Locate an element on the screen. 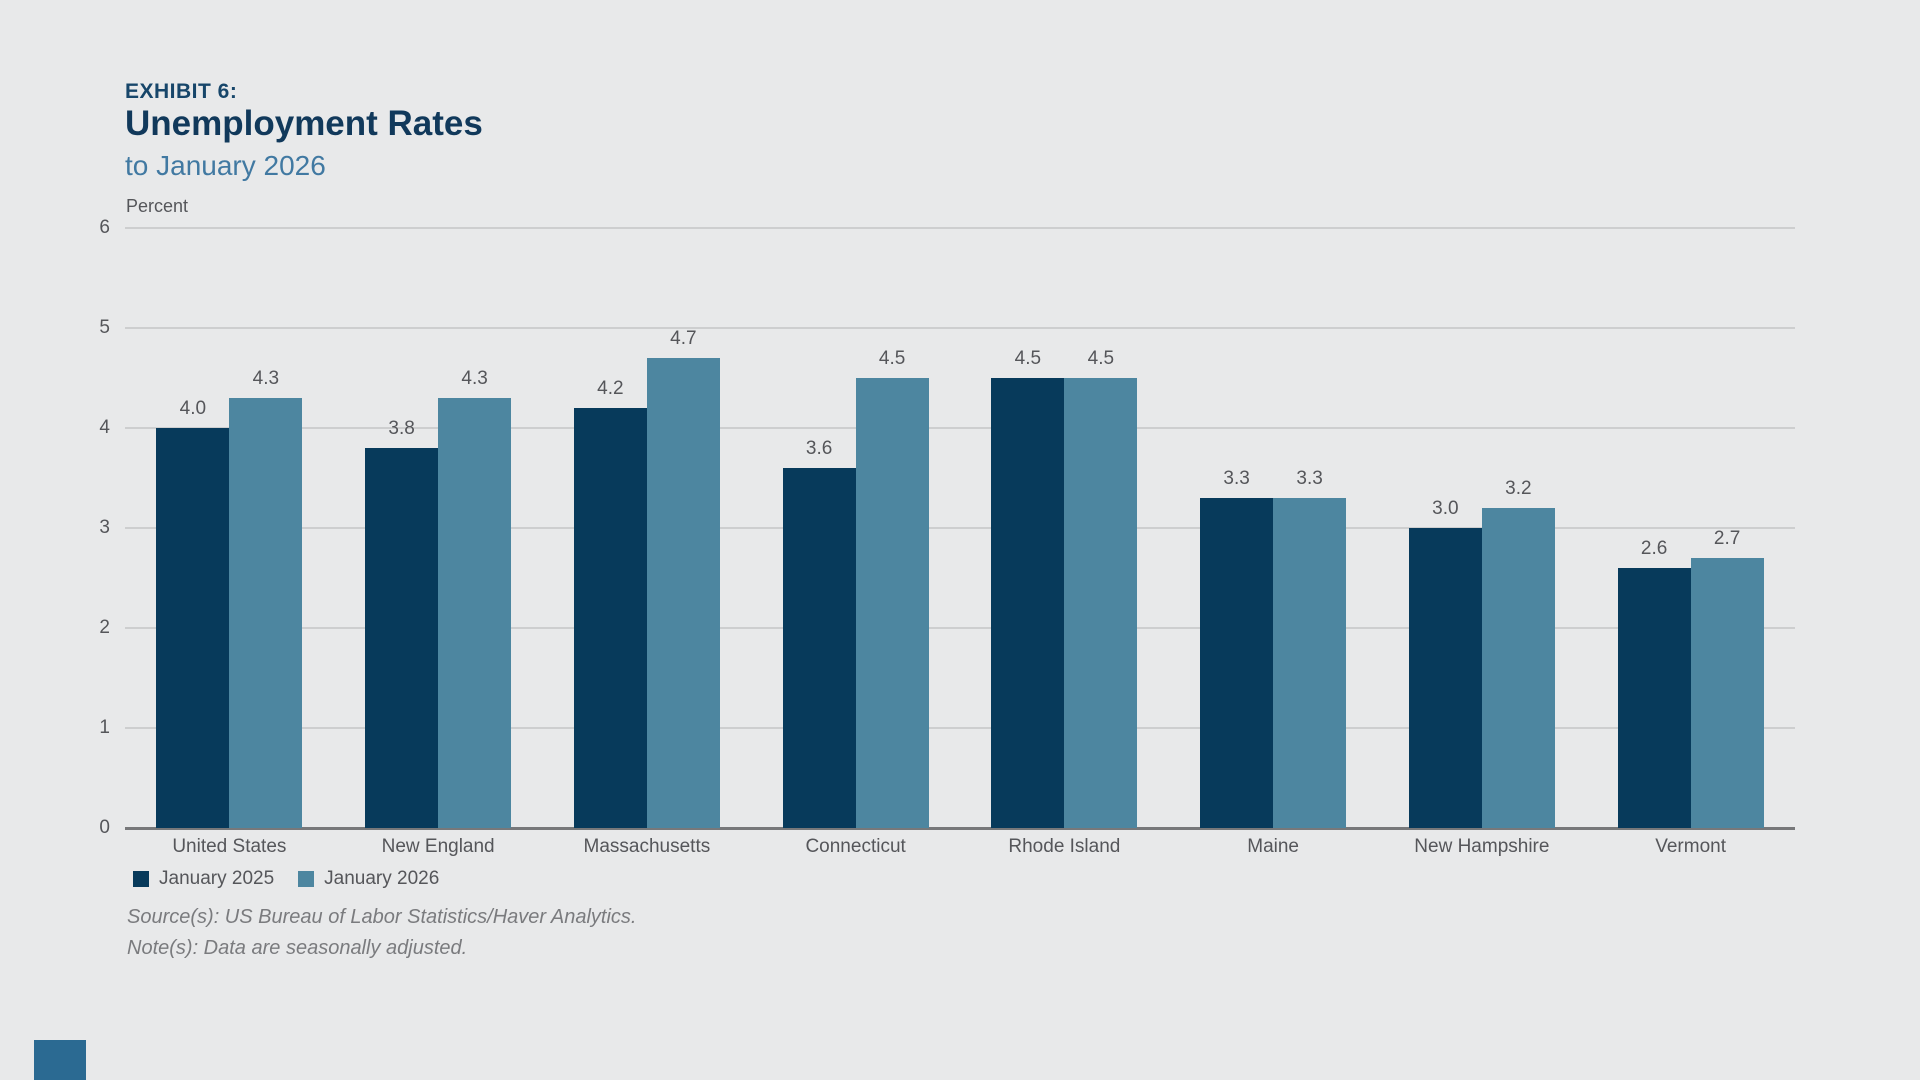 This screenshot has width=1920, height=1080. x-axis-category-label: New England is located at coordinates (438, 846).